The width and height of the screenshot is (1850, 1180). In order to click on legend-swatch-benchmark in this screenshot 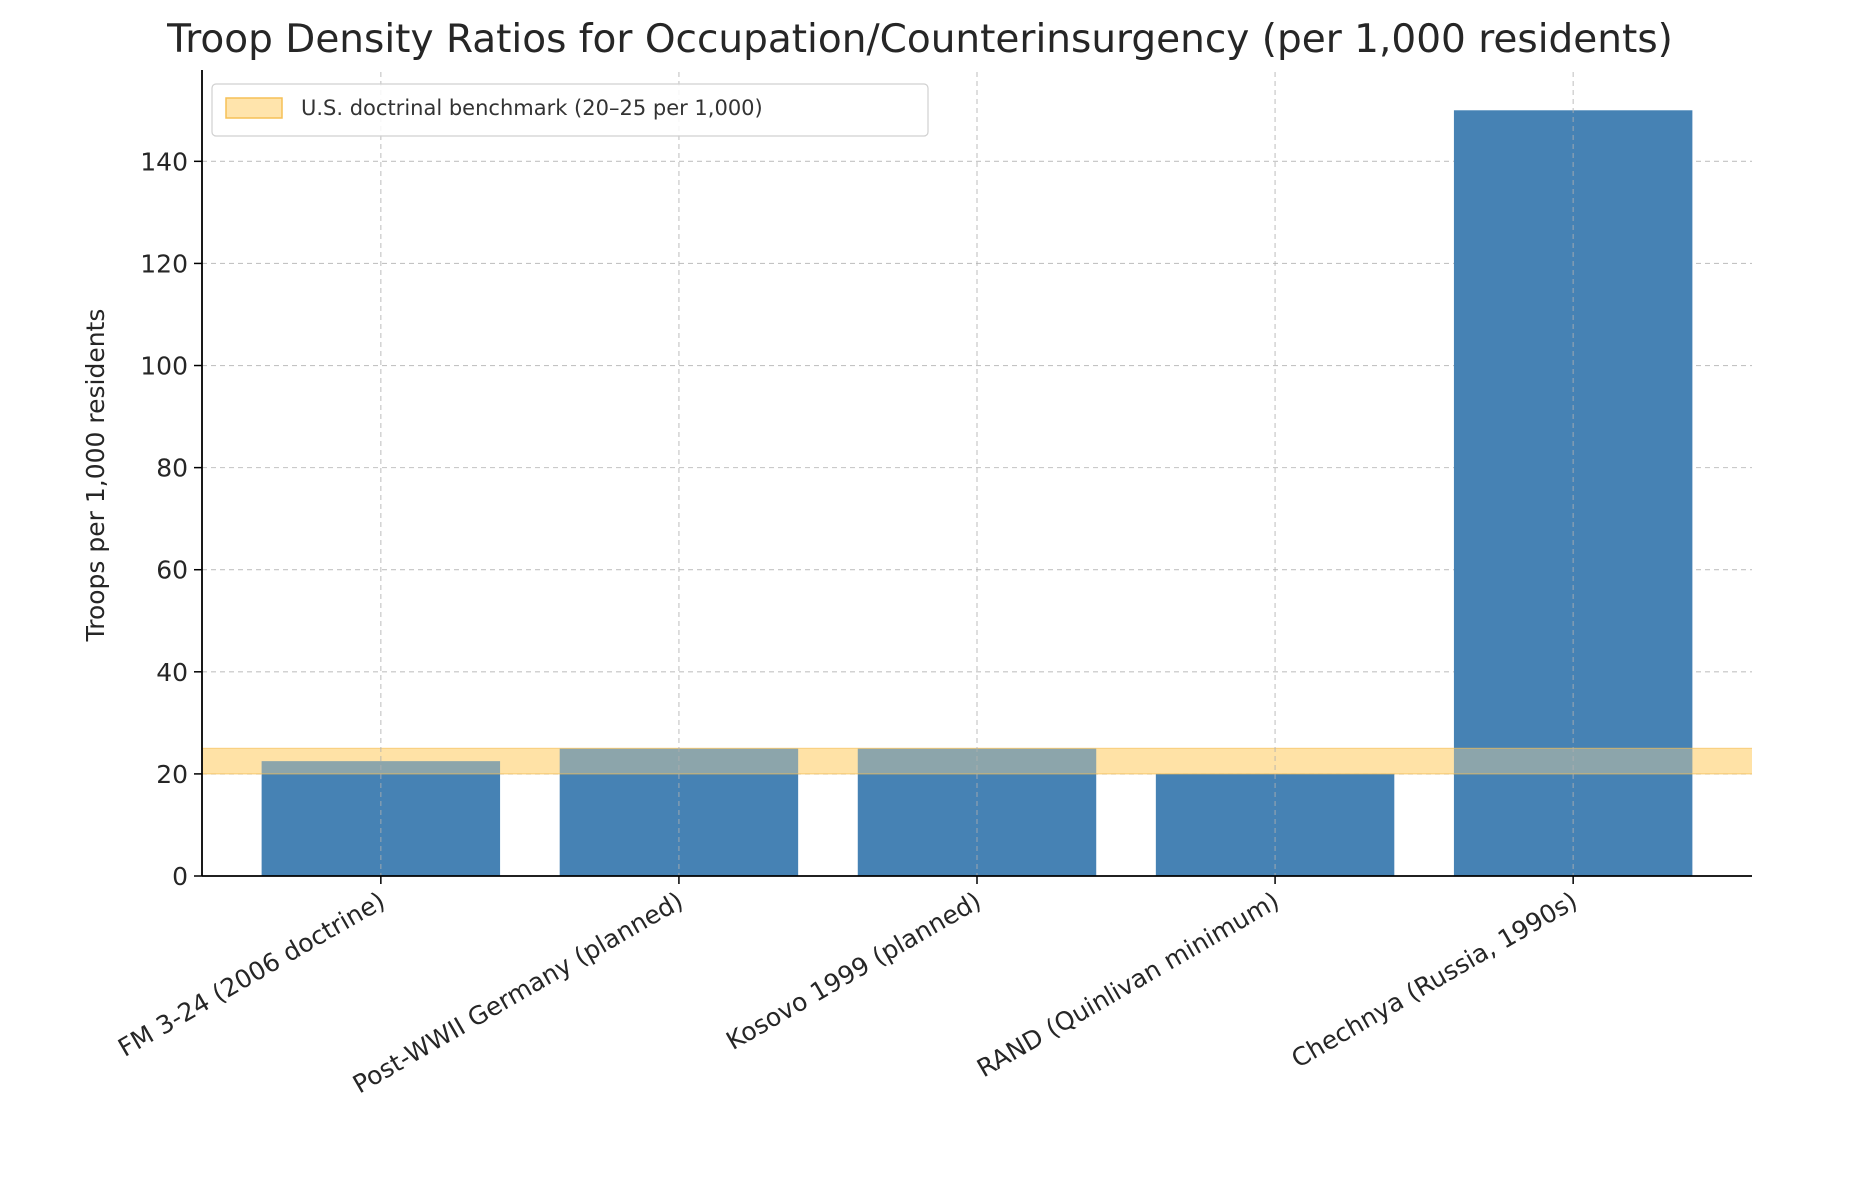, I will do `click(254, 108)`.